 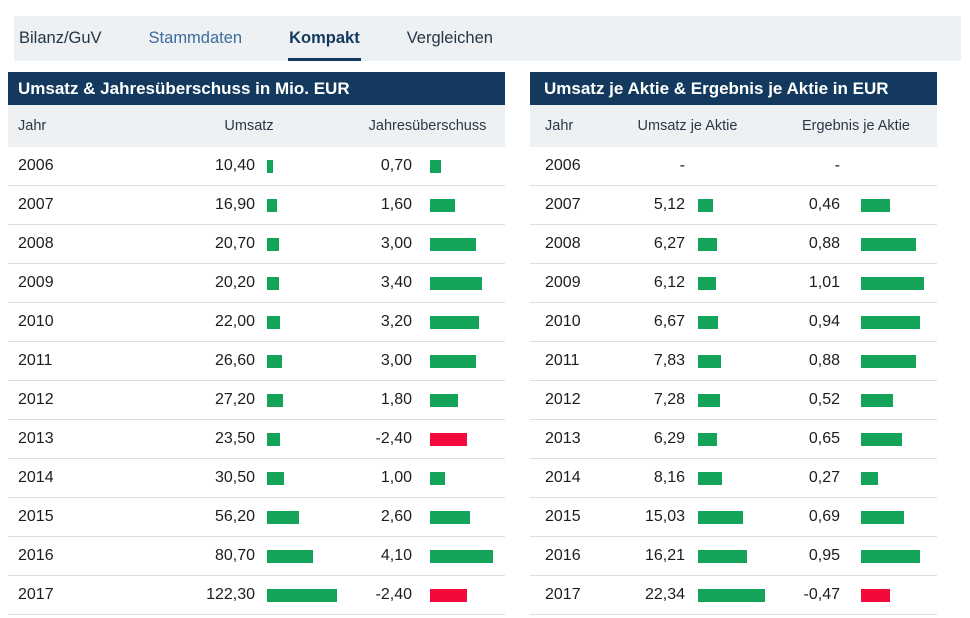 What do you see at coordinates (396, 321) in the screenshot?
I see `value-cell: 3,20` at bounding box center [396, 321].